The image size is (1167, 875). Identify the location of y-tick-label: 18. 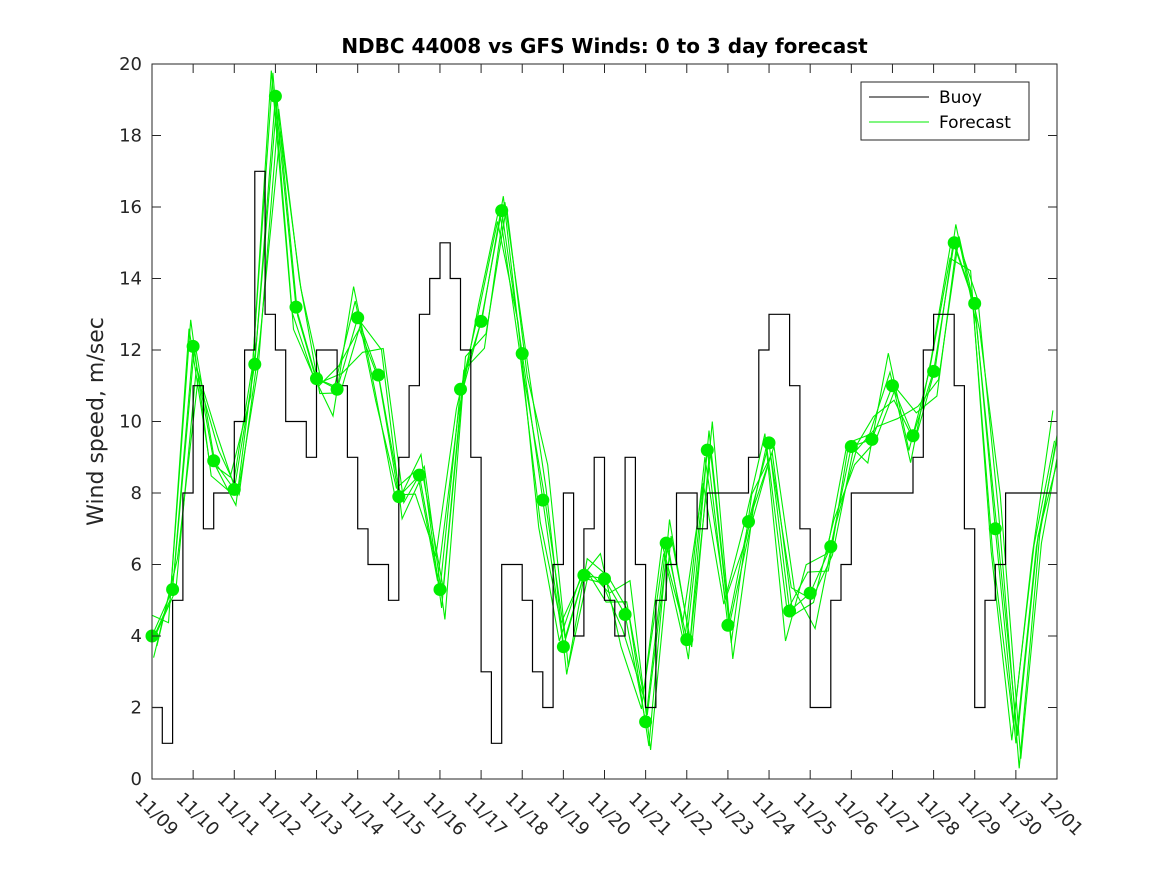
(130, 136).